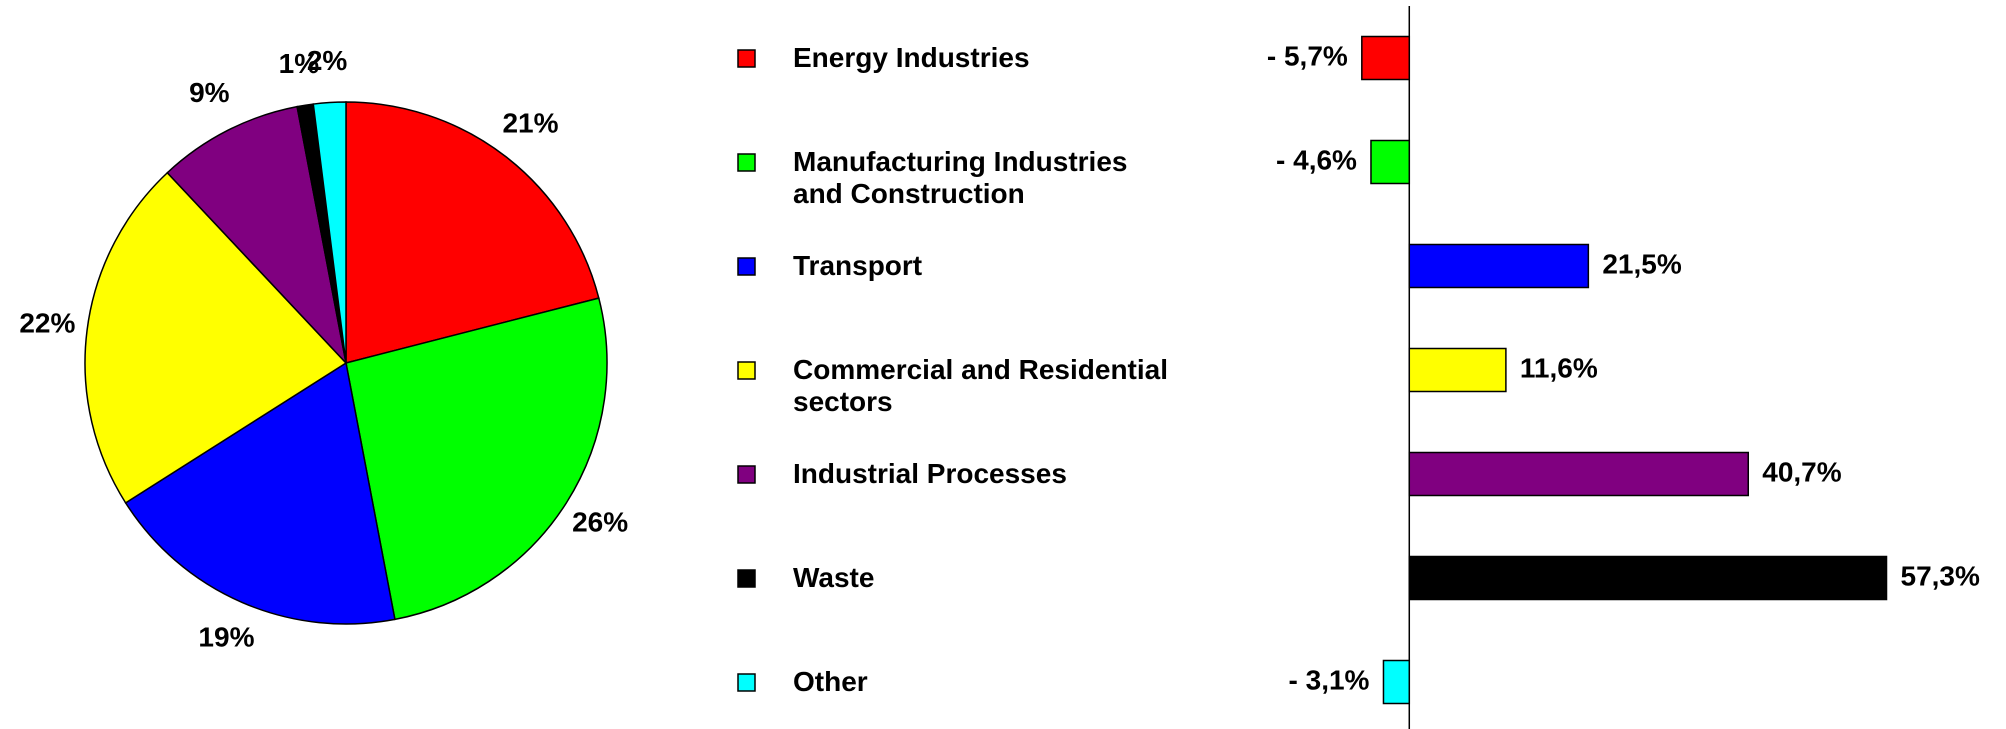 This screenshot has width=2006, height=729. I want to click on bar-value-label: - 3,1%, so click(1329, 679).